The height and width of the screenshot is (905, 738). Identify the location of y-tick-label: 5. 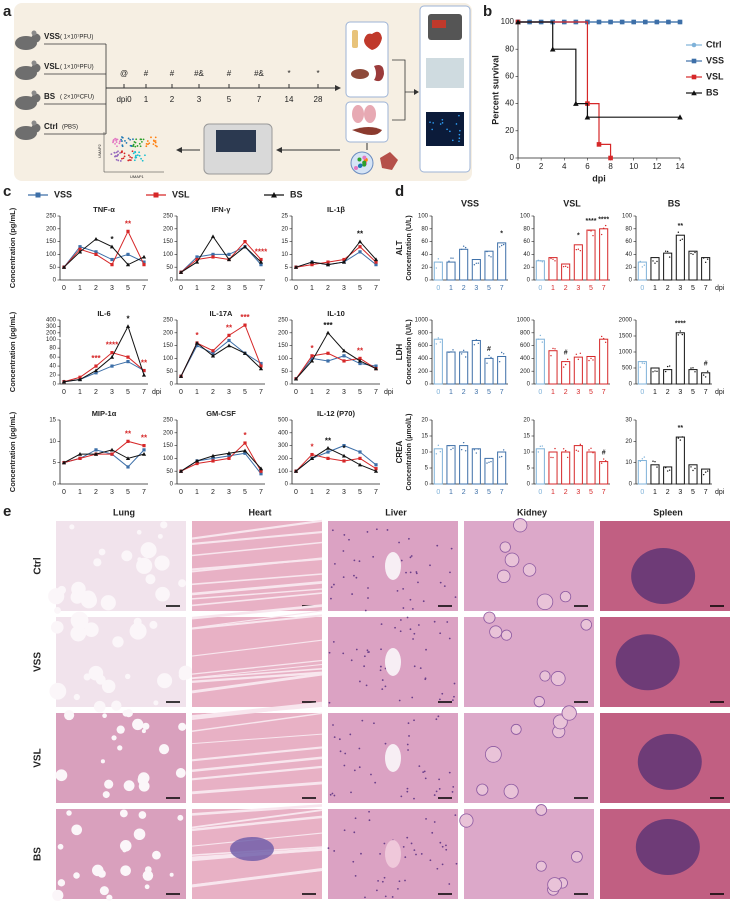
(529, 469).